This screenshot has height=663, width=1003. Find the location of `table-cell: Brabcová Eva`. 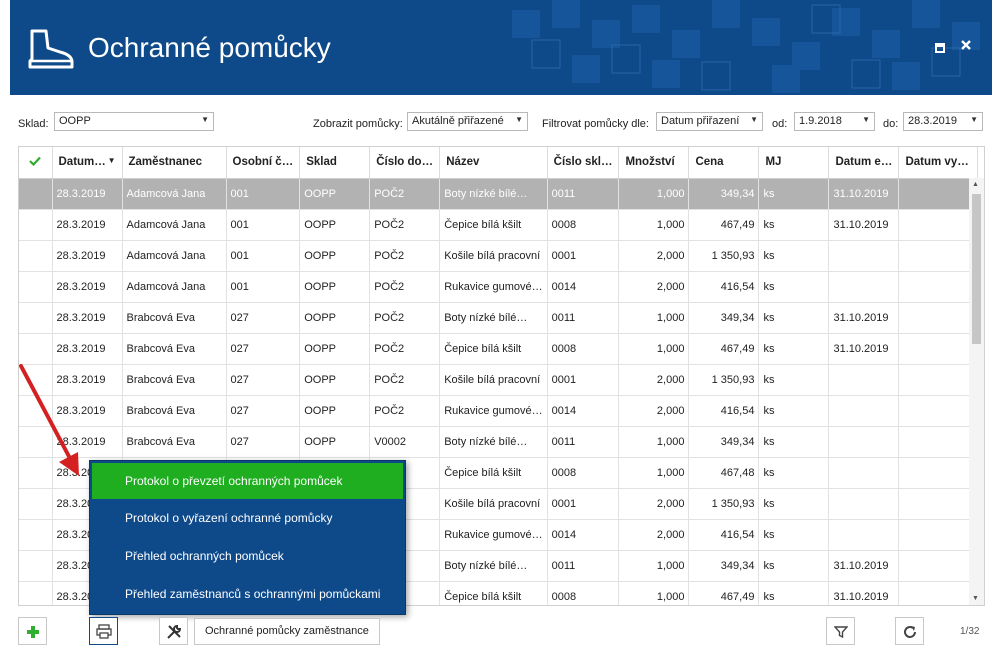

table-cell: Brabcová Eva is located at coordinates (174, 380).